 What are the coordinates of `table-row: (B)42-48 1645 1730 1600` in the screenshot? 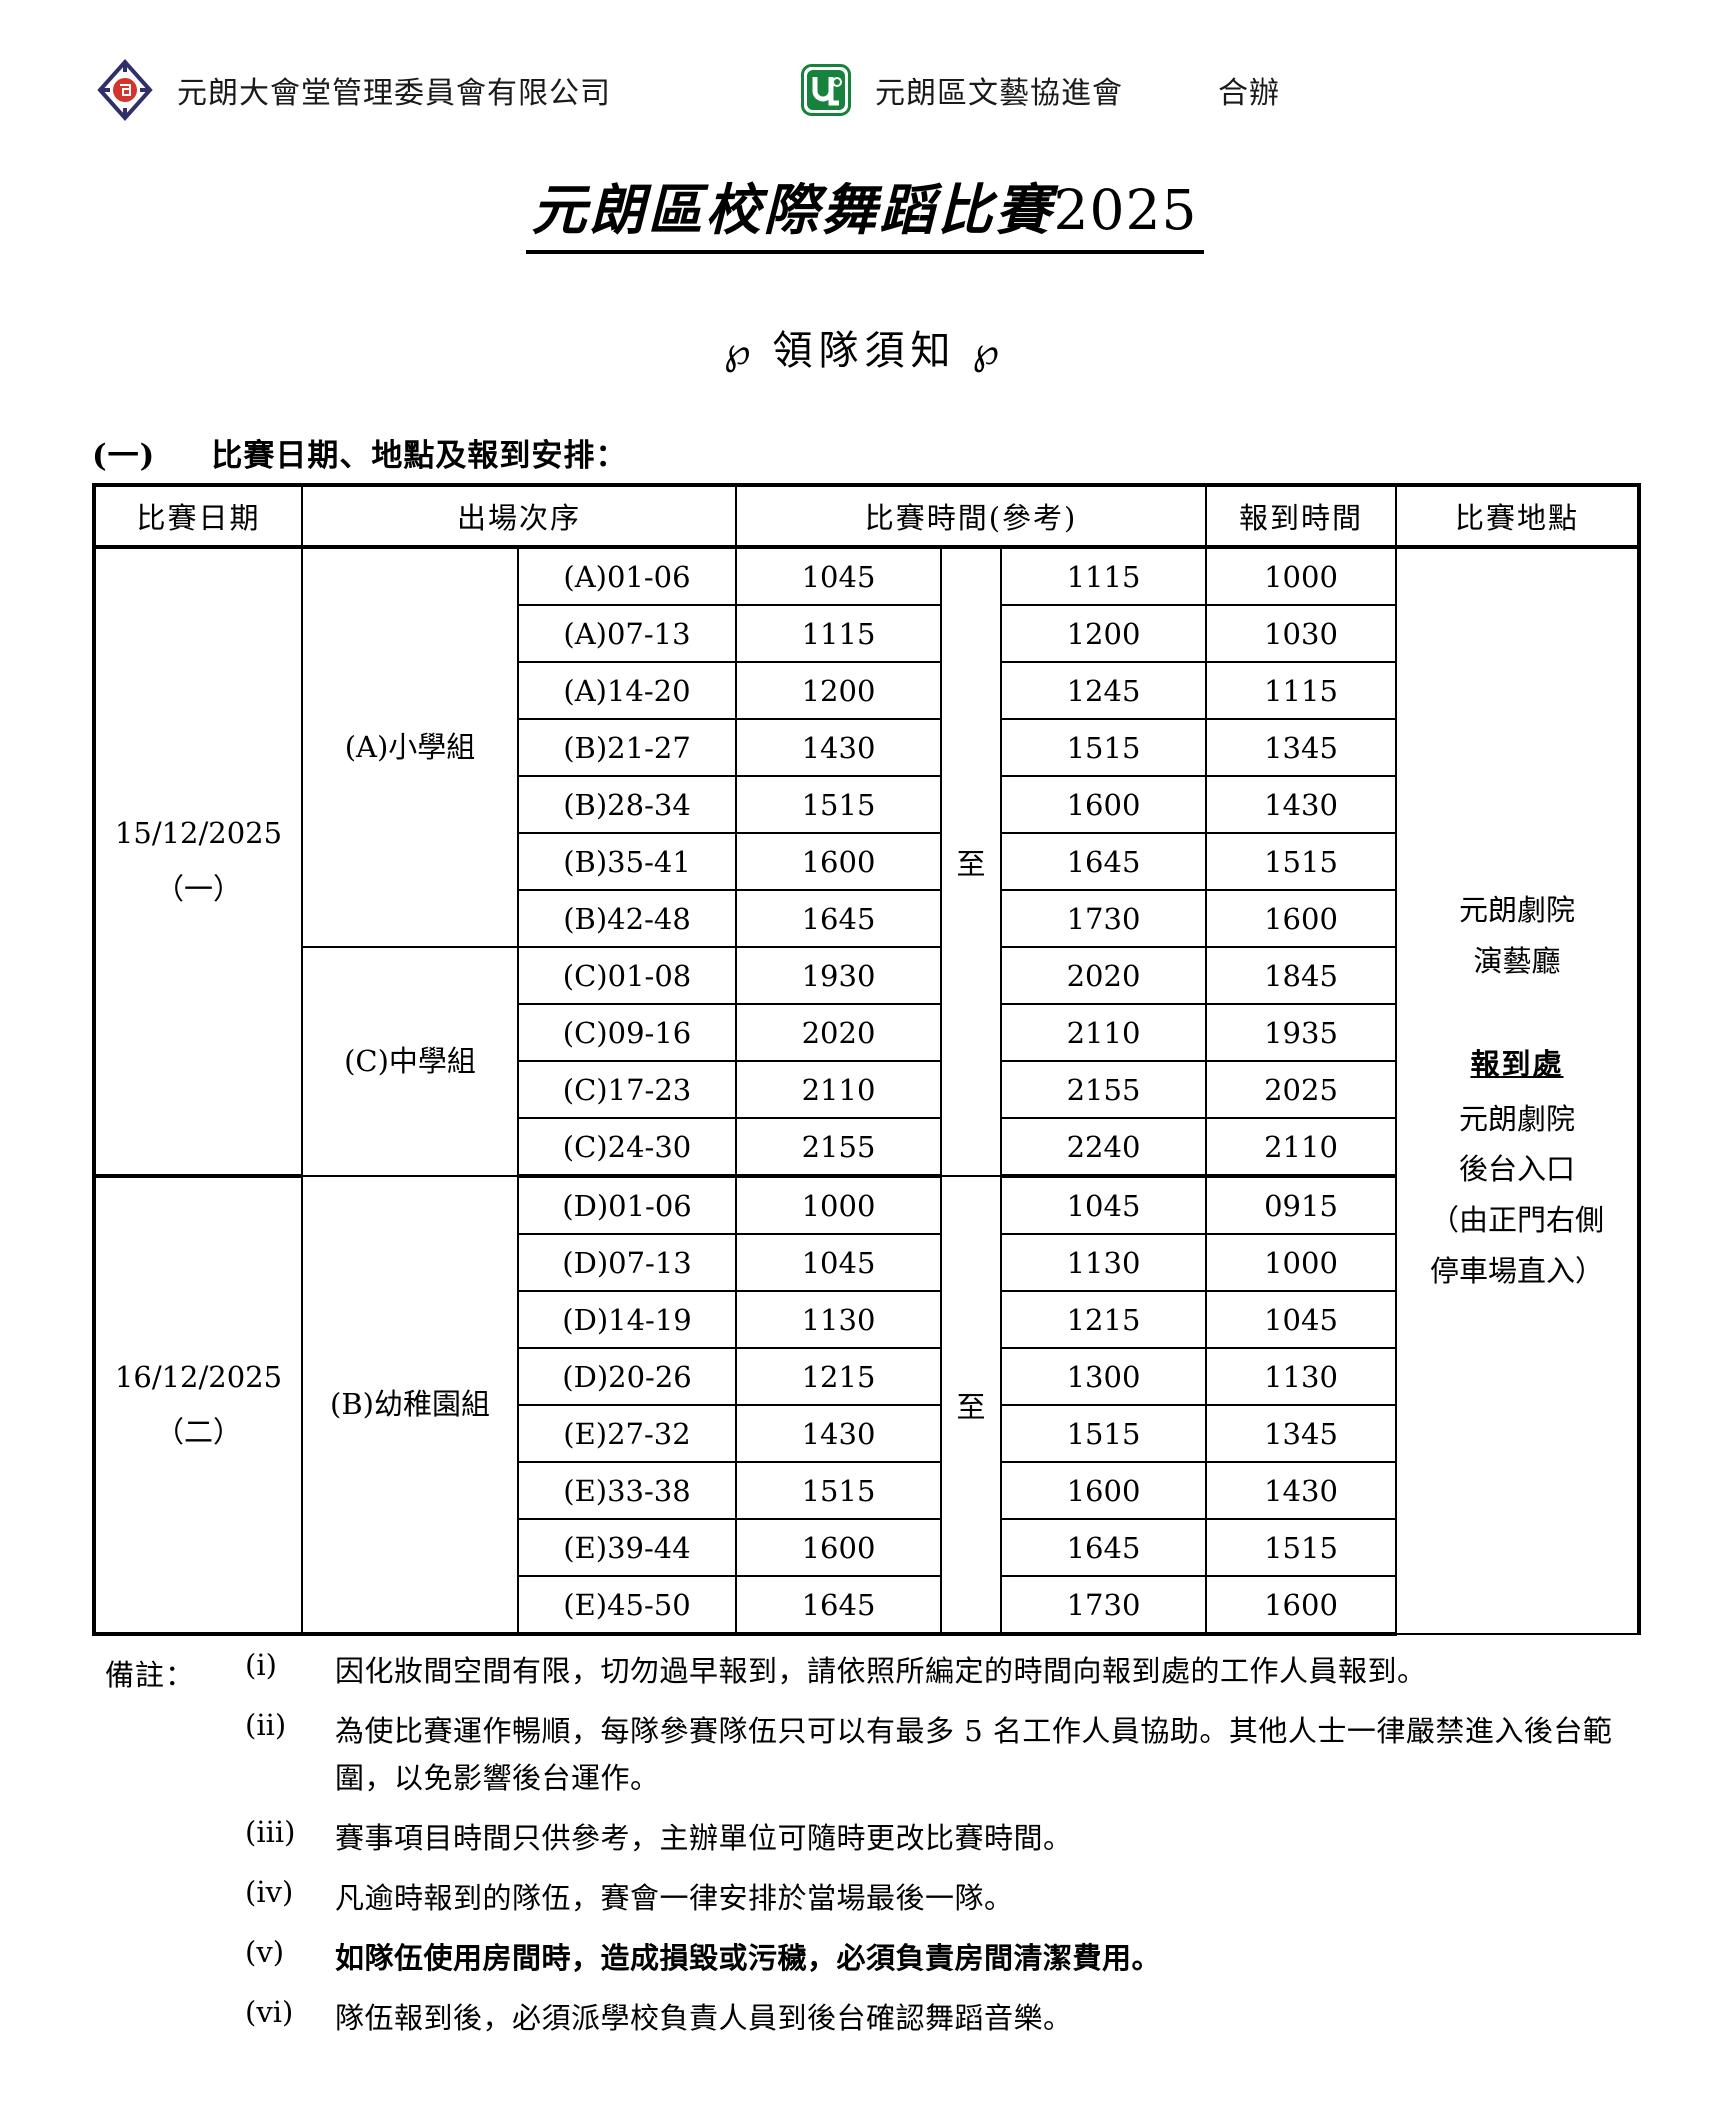 It's located at (866, 918).